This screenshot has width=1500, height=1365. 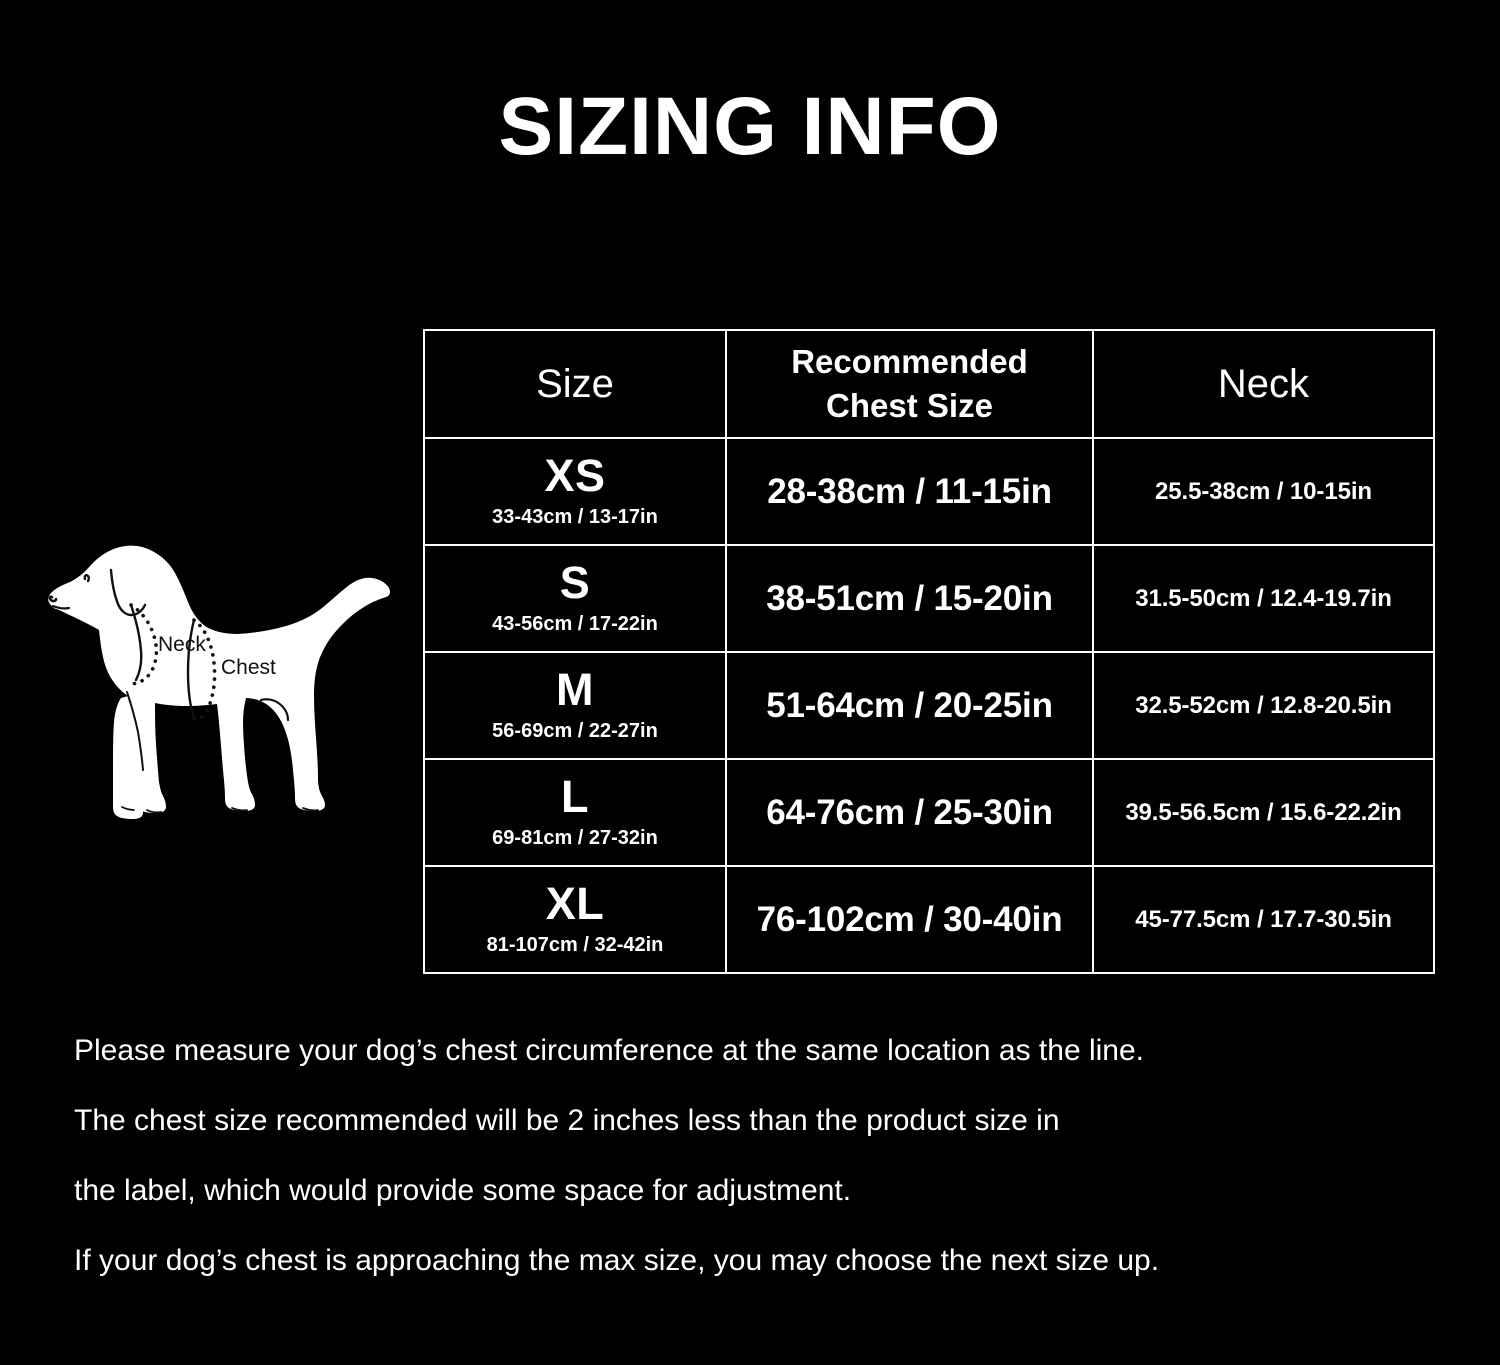 I want to click on dog-silhouette-shape, so click(x=219, y=682).